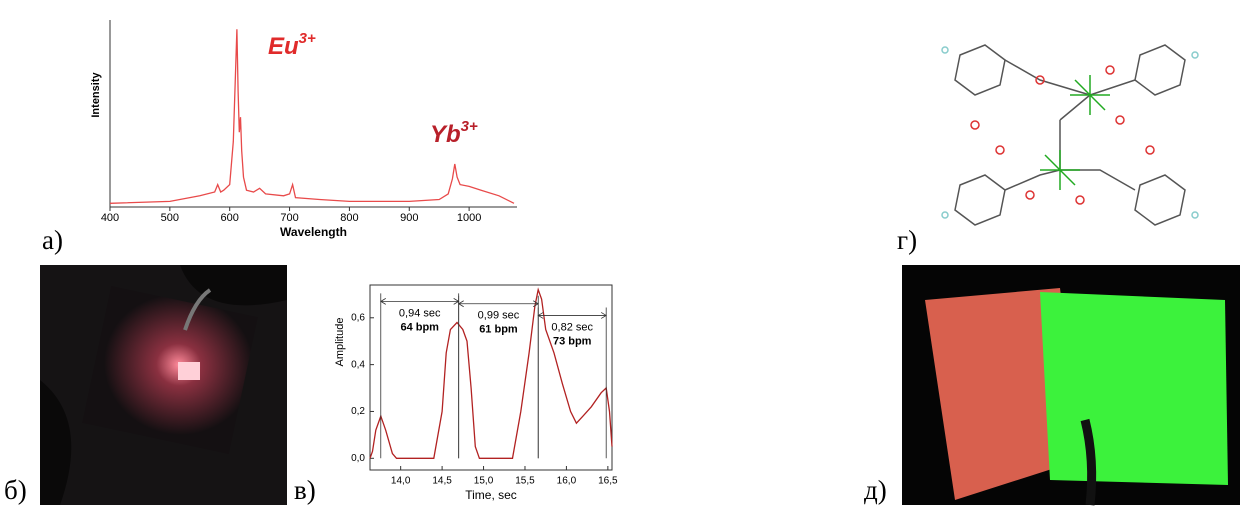 This screenshot has width=1243, height=513. What do you see at coordinates (96, 95) in the screenshot?
I see `y-axis-label: Intensity` at bounding box center [96, 95].